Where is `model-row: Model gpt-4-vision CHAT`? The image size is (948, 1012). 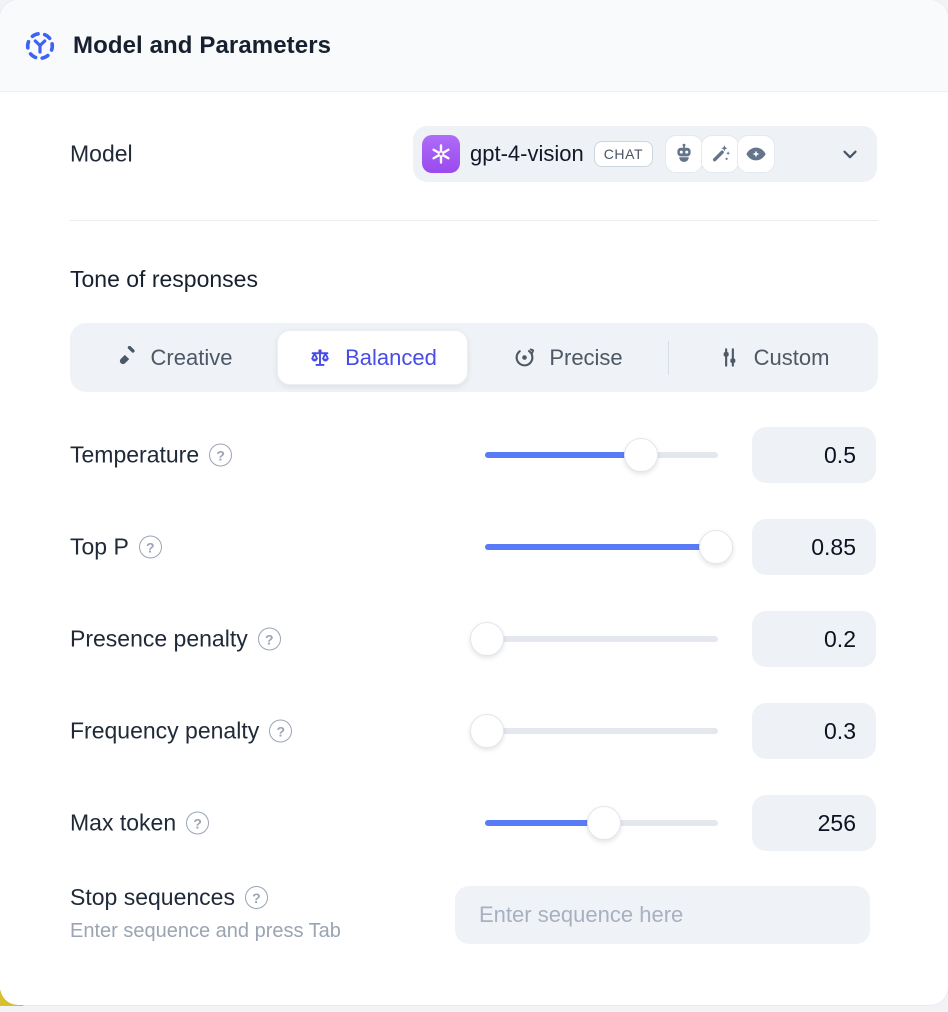 model-row: Model gpt-4-vision CHAT is located at coordinates (474, 154).